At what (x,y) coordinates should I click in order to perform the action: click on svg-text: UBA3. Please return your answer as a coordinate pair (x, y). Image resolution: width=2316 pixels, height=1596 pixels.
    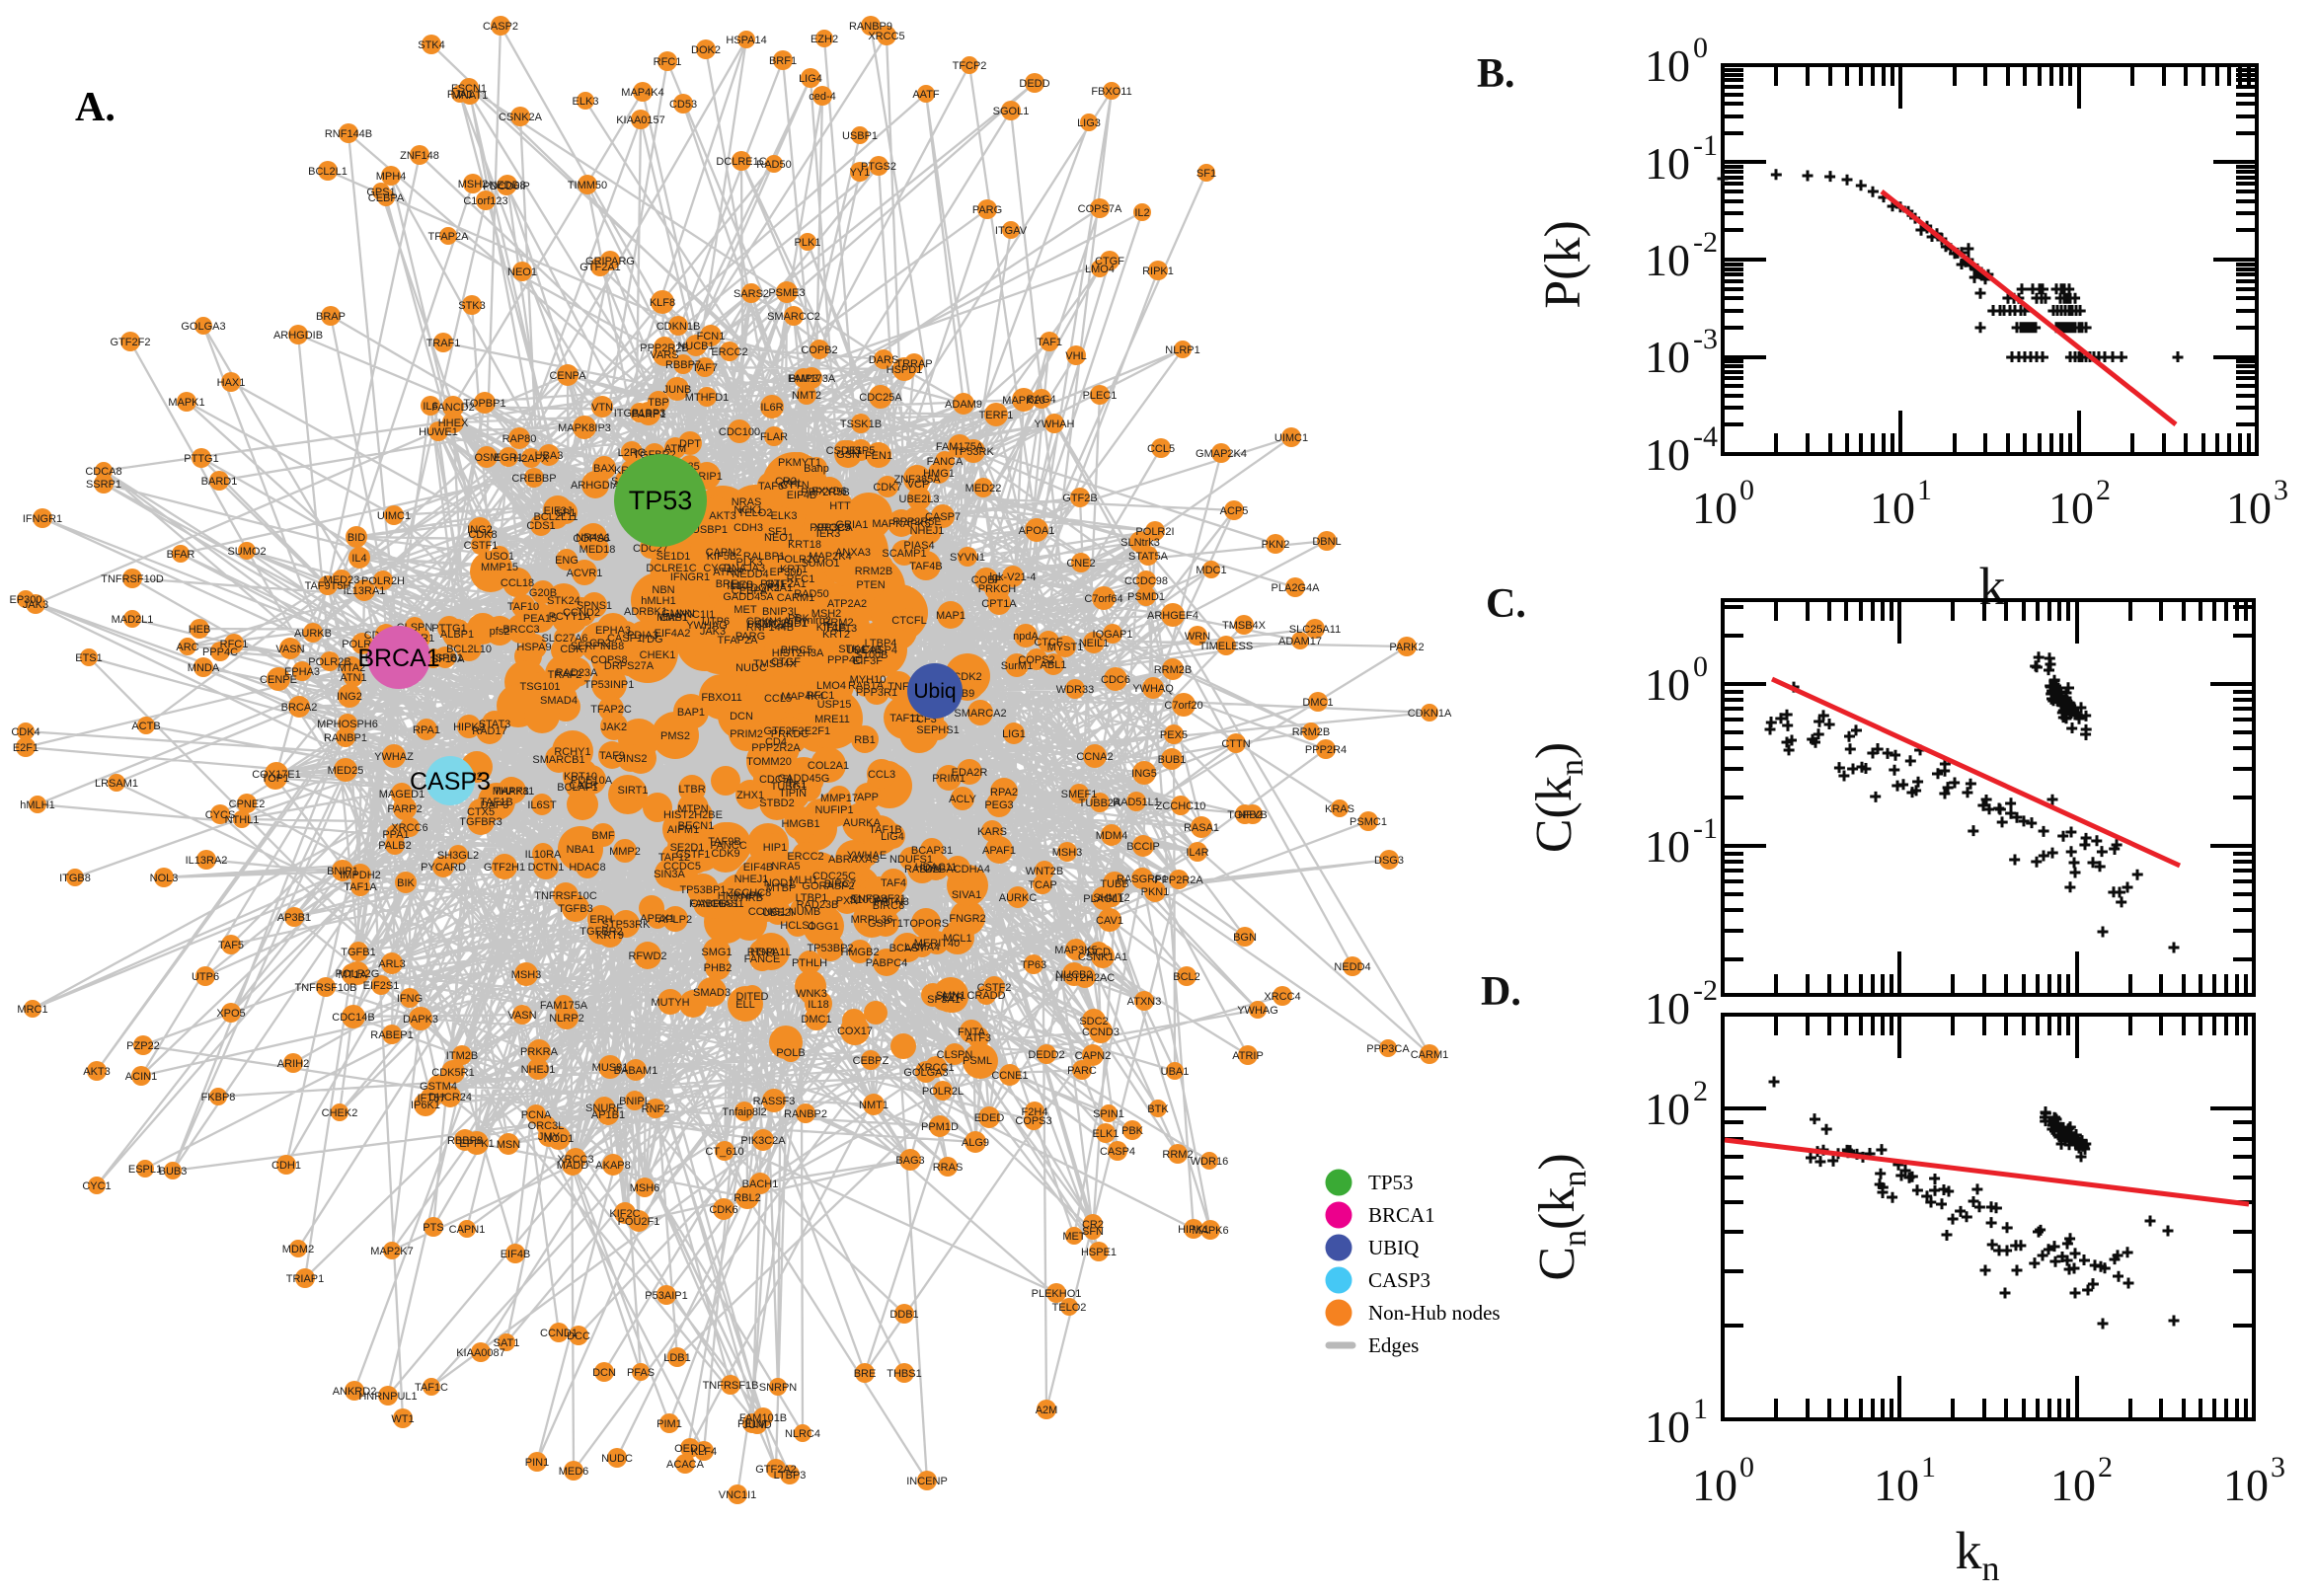
    Looking at the image, I should click on (549, 456).